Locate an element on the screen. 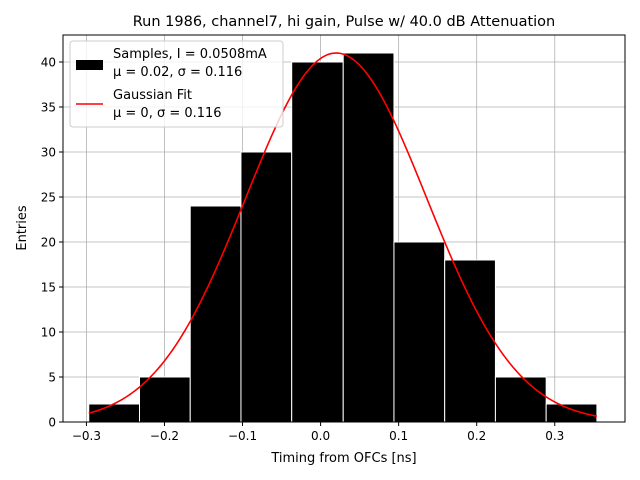 The width and height of the screenshot is (640, 480). y-axis-label: Entries is located at coordinates (22, 228).